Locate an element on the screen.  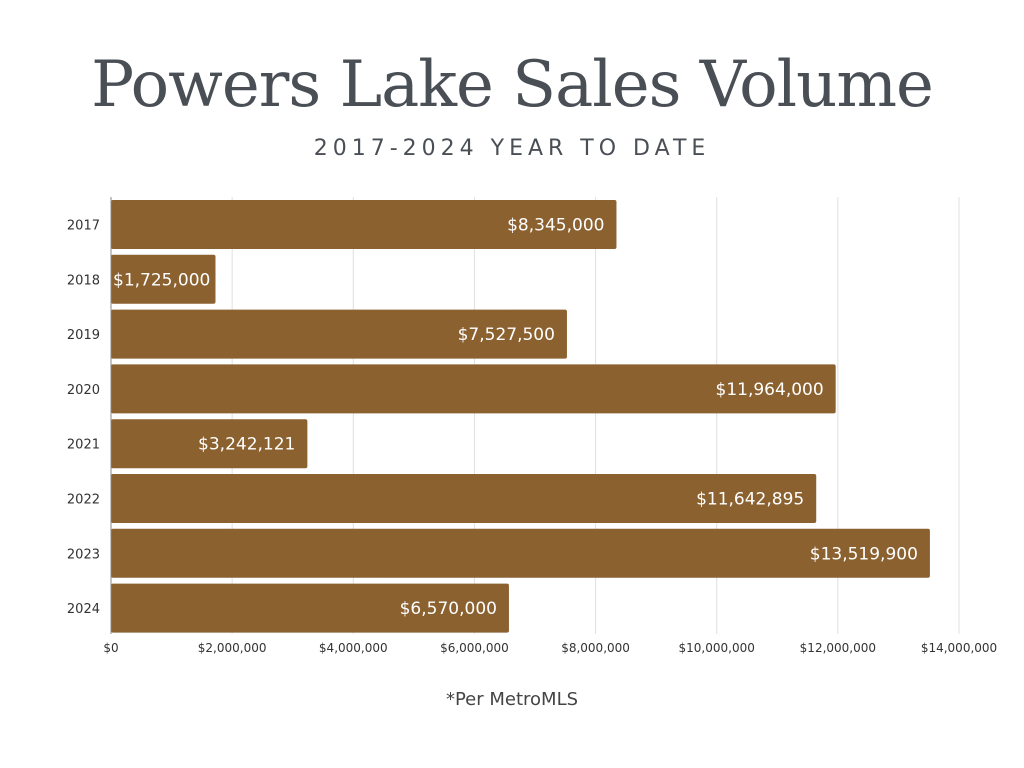
y-tick-label: 2020 is located at coordinates (83, 390).